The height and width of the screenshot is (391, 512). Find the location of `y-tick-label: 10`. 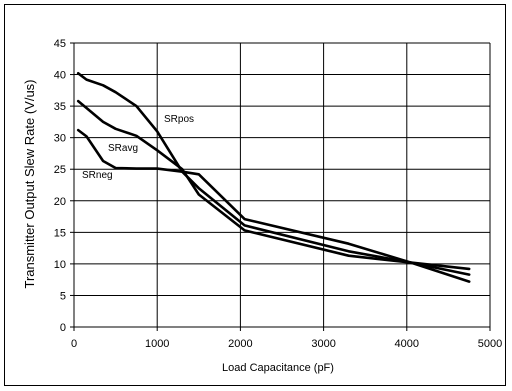

y-tick-label: 10 is located at coordinates (60, 265).